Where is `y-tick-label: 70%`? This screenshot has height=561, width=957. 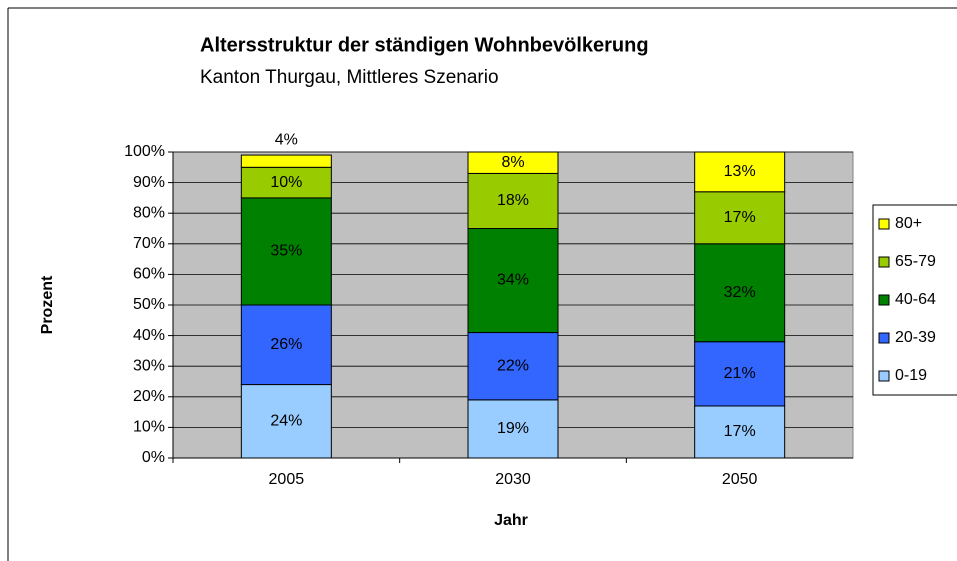
y-tick-label: 70% is located at coordinates (149, 243).